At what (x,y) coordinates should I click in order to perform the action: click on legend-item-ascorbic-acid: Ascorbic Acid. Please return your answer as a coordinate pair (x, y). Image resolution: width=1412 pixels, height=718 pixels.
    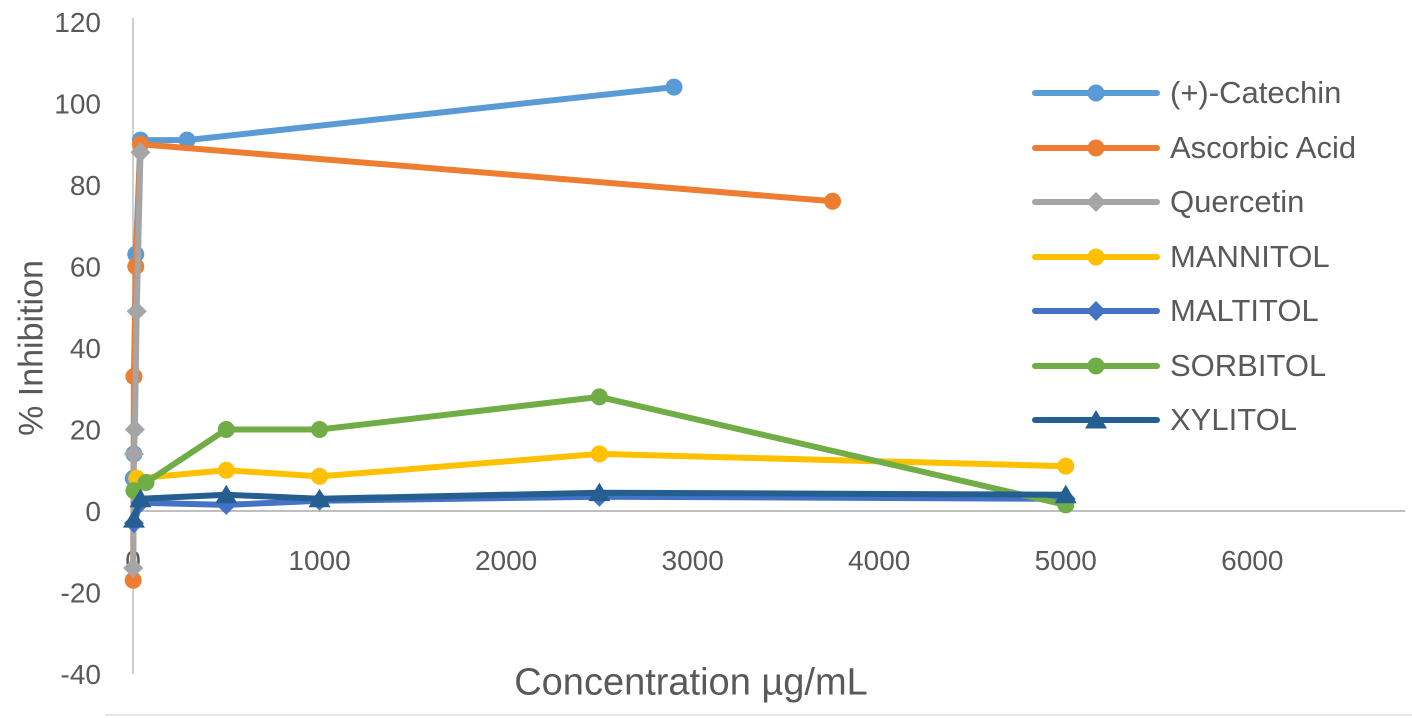
    Looking at the image, I should click on (1194, 148).